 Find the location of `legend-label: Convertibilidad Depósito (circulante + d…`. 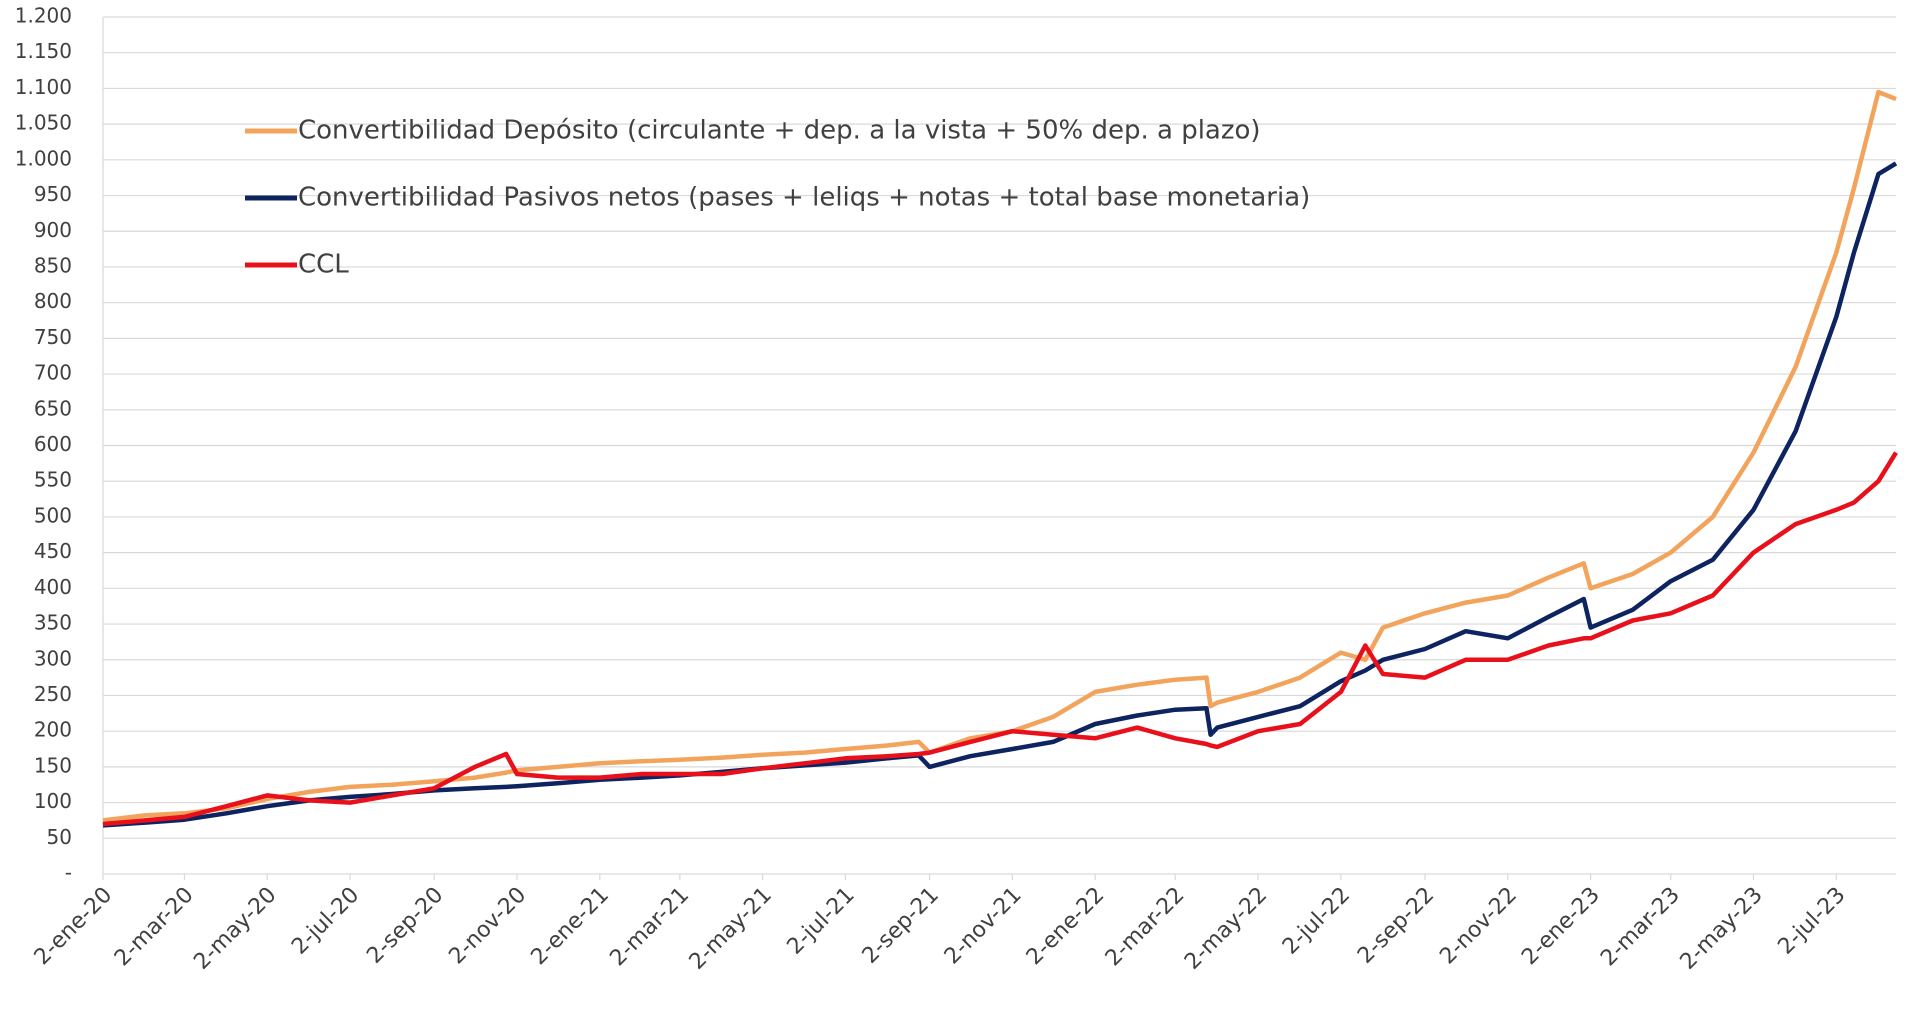

legend-label: Convertibilidad Depósito (circulante + d… is located at coordinates (779, 131).